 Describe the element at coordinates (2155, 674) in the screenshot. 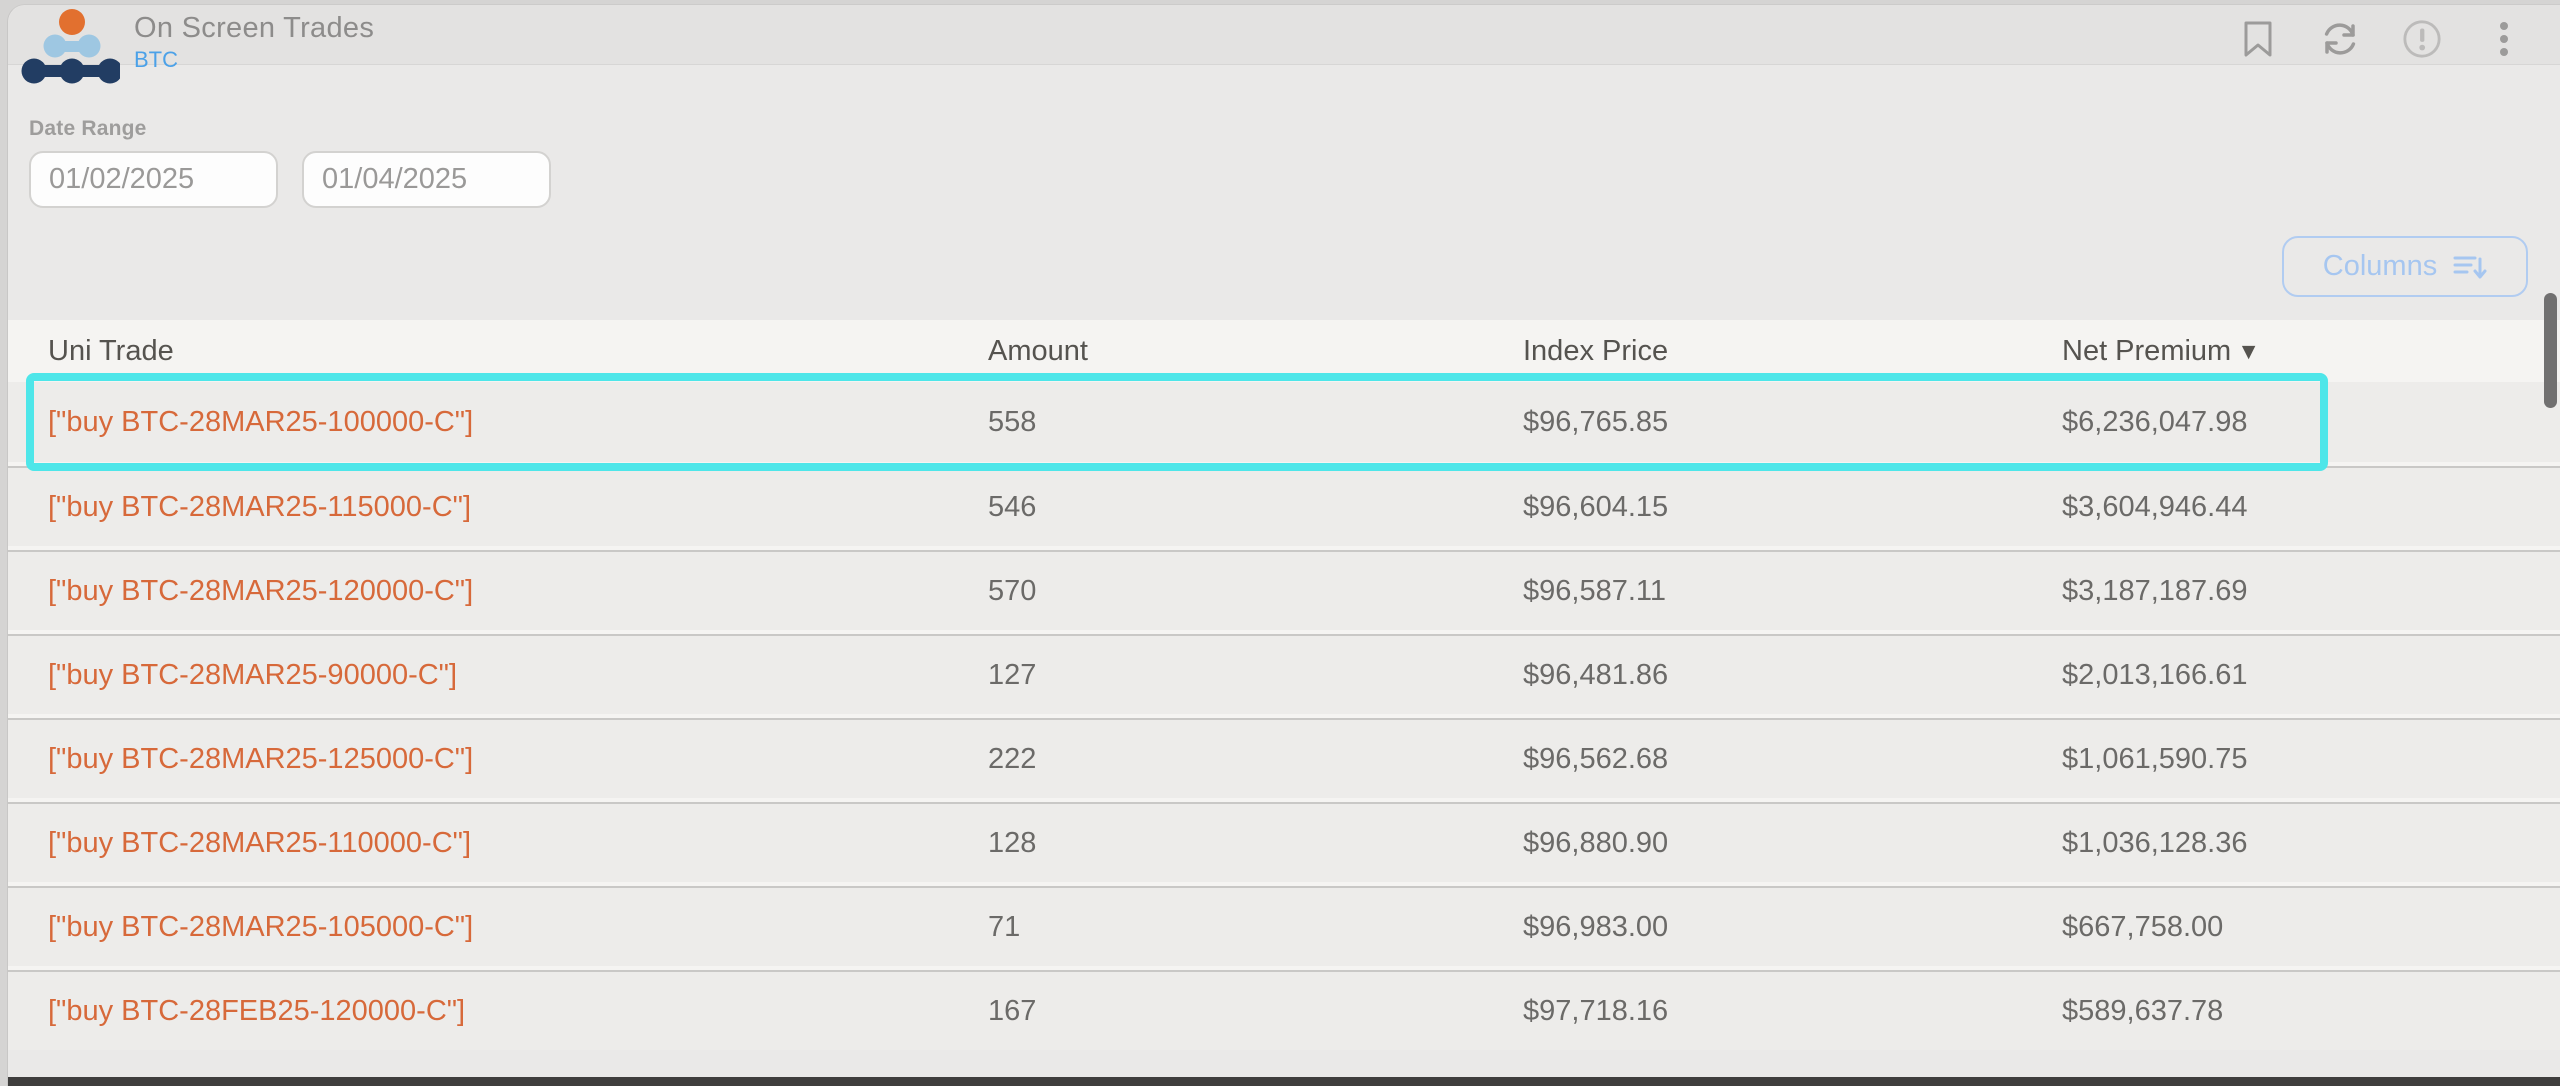

I see `net-premium-cell: $2,013,166.61` at that location.